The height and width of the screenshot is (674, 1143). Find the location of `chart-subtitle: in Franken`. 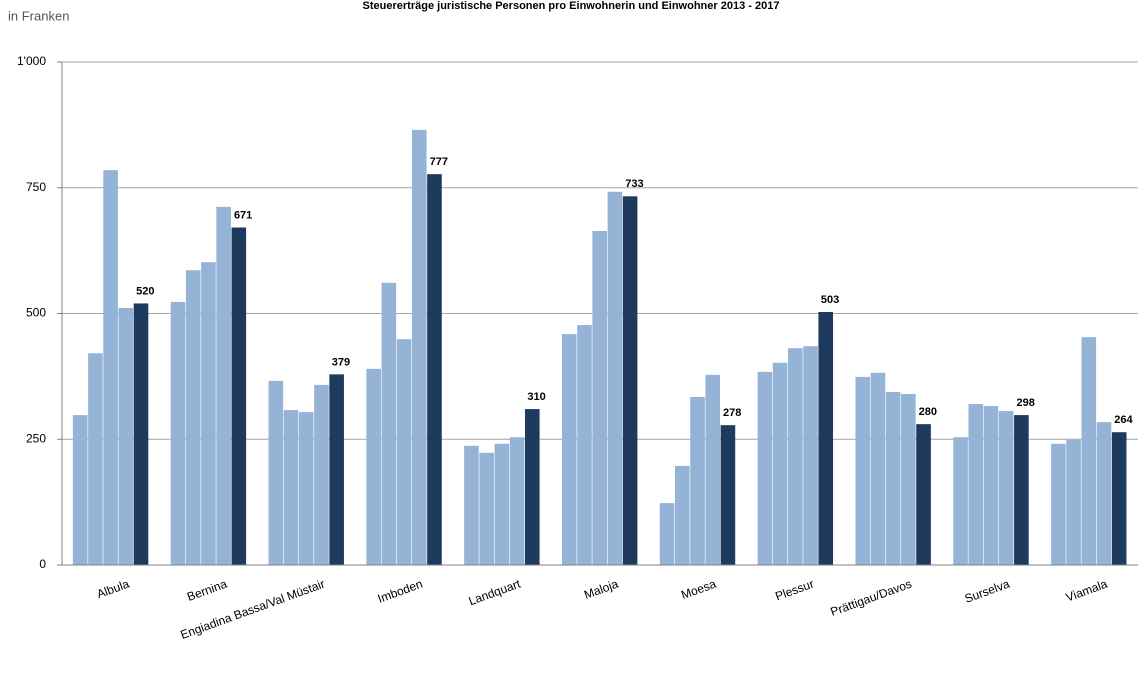

chart-subtitle: in Franken is located at coordinates (38, 15).